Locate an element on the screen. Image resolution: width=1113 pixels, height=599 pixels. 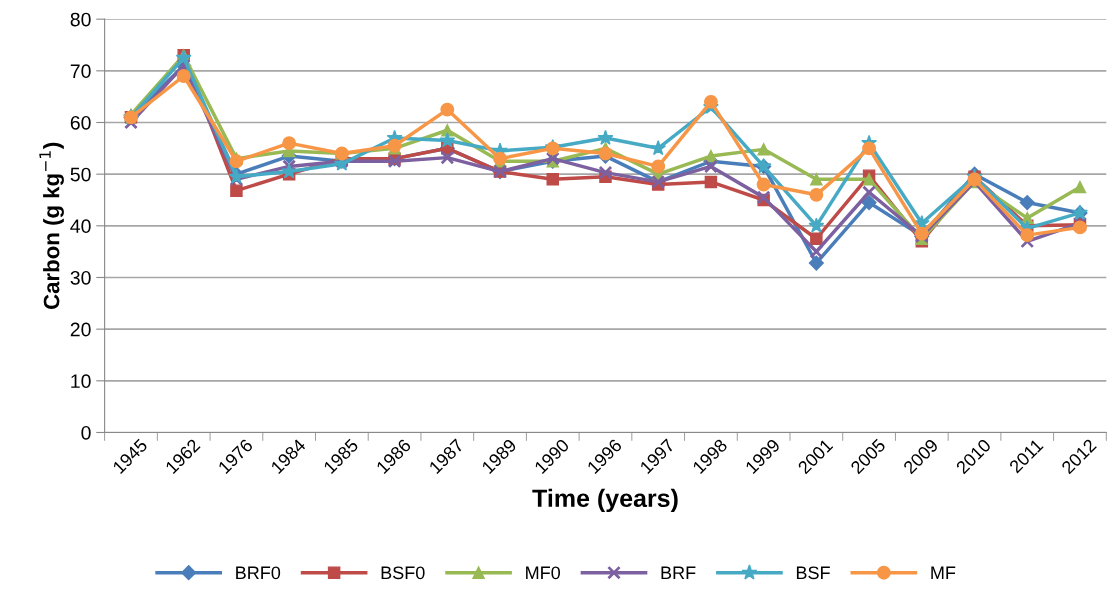
legend-label: MF is located at coordinates (943, 572).